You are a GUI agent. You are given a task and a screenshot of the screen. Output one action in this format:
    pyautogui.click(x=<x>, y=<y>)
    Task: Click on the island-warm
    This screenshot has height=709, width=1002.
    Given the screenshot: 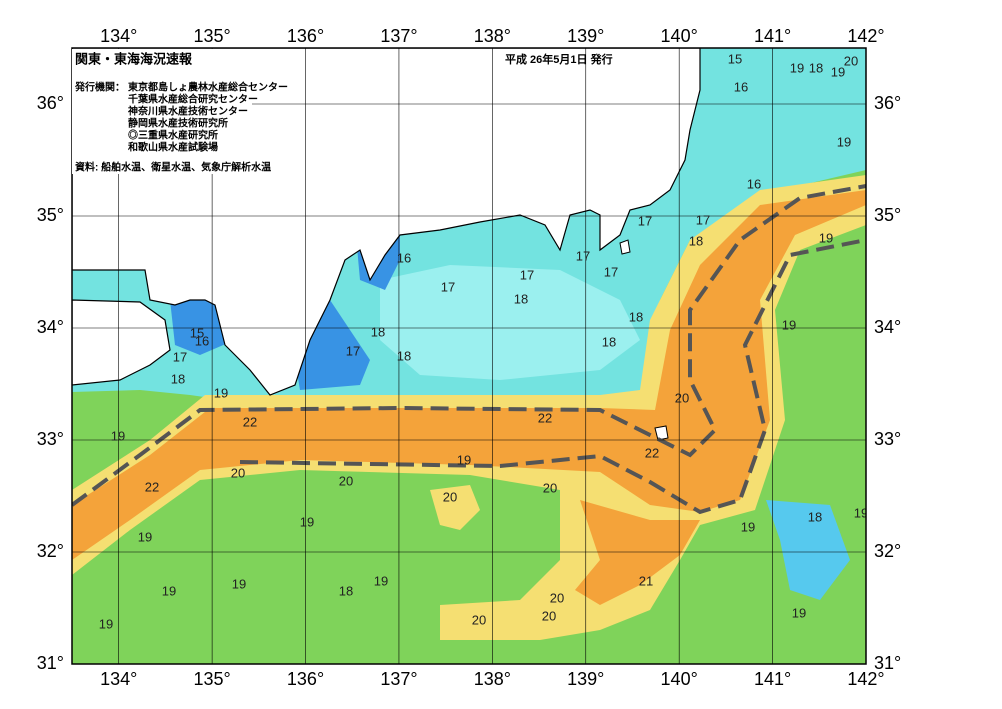 What is the action you would take?
    pyautogui.click(x=455, y=507)
    